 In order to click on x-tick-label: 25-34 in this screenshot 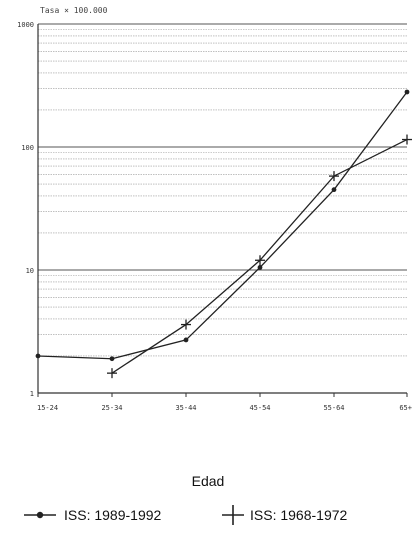, I will do `click(111, 408)`.